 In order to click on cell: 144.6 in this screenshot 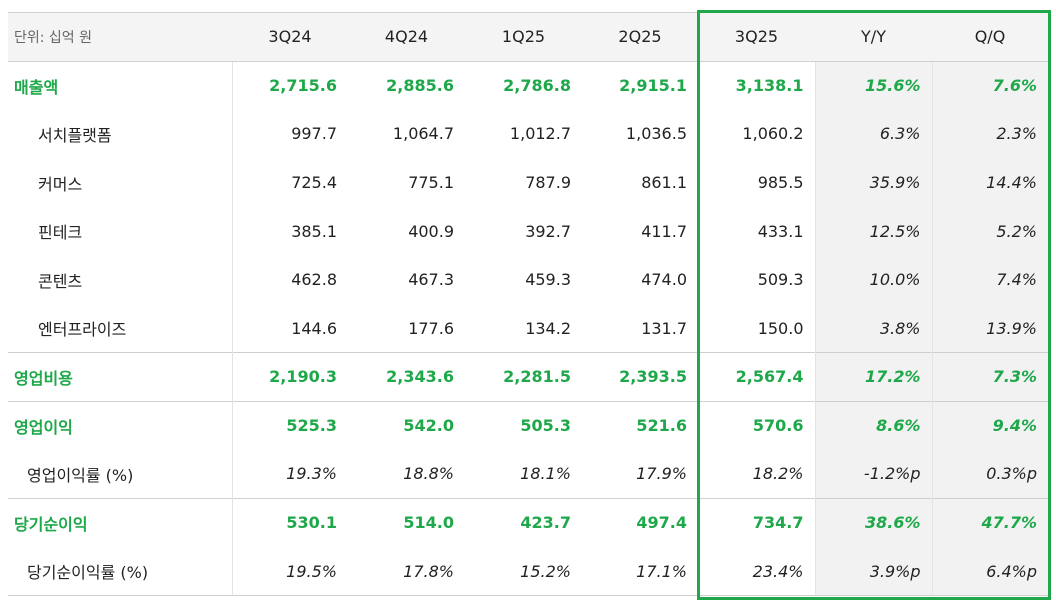, I will do `click(314, 328)`.